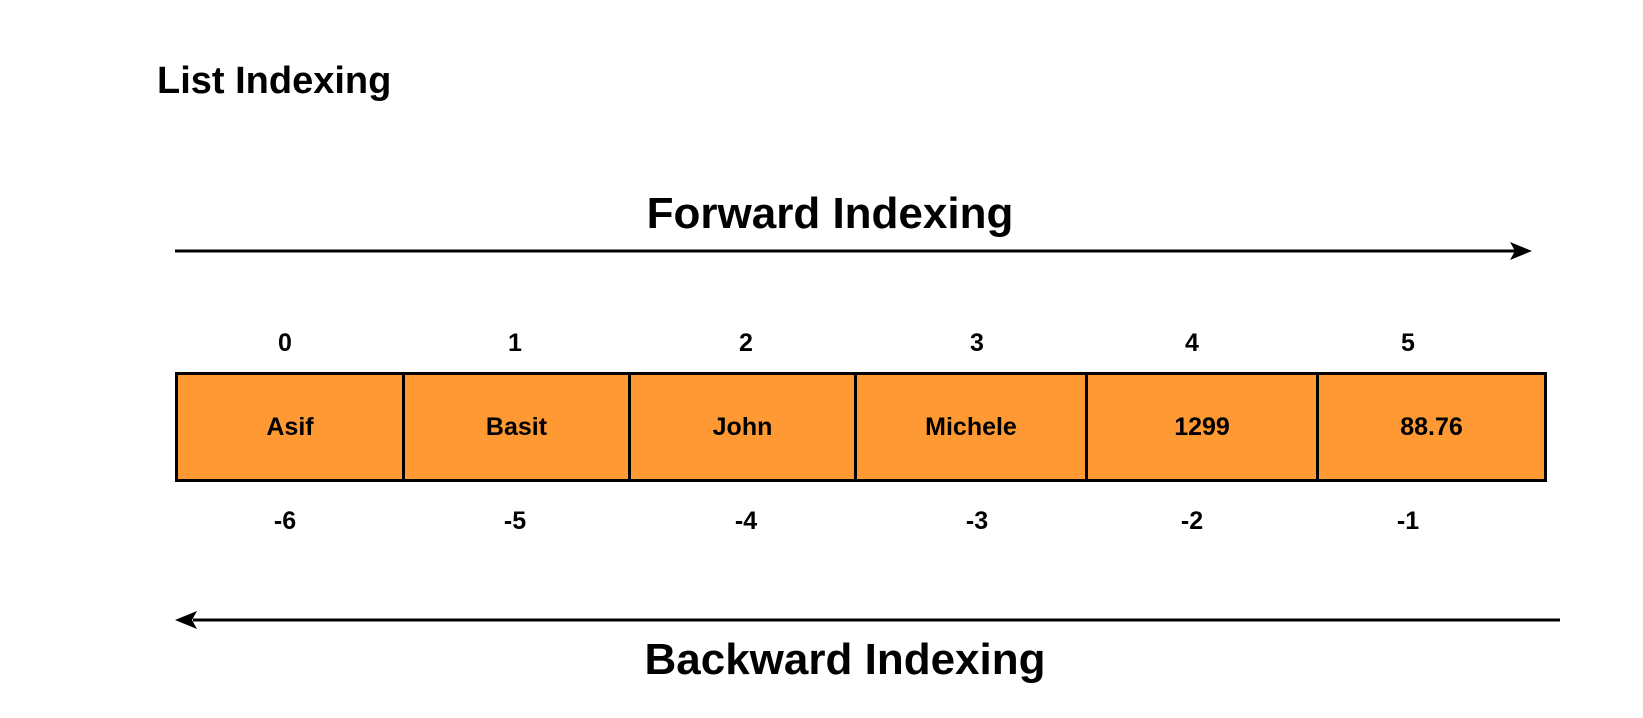  Describe the element at coordinates (821, 343) in the screenshot. I see `forward-index-row: 0 1 2 3 4 5` at that location.